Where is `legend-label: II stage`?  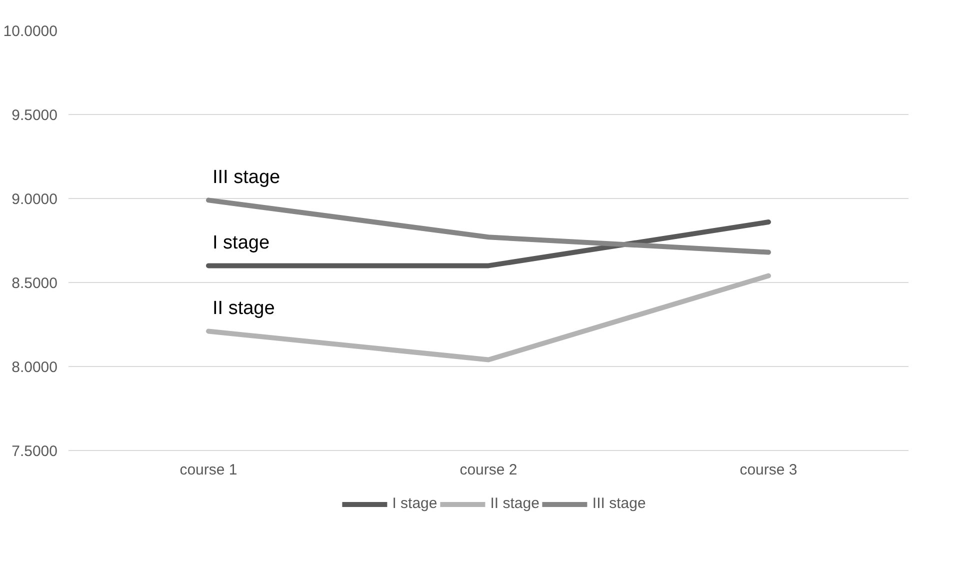 legend-label: II stage is located at coordinates (515, 503).